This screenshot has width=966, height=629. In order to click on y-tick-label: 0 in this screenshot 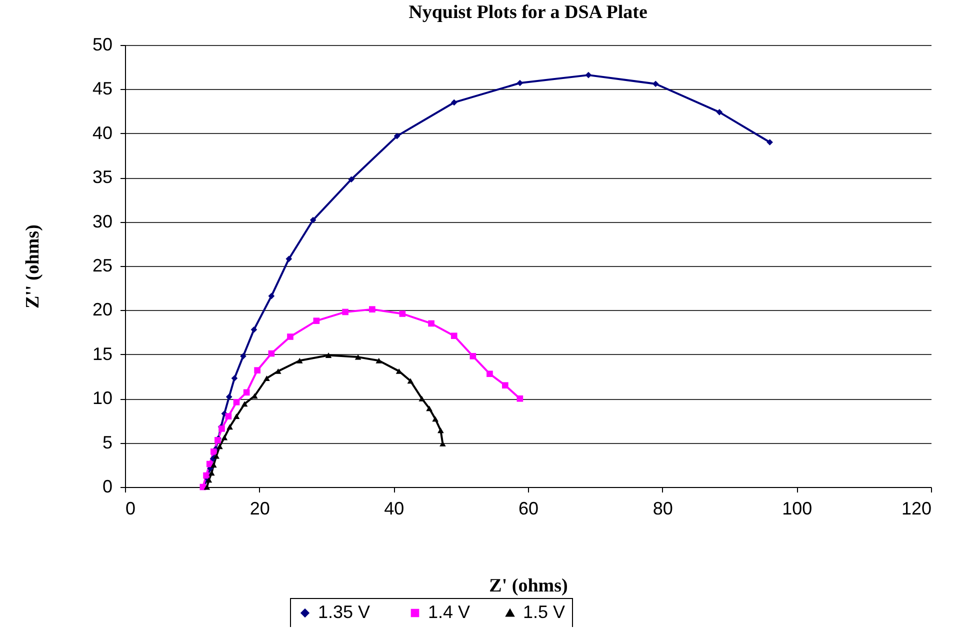, I will do `click(107, 486)`.